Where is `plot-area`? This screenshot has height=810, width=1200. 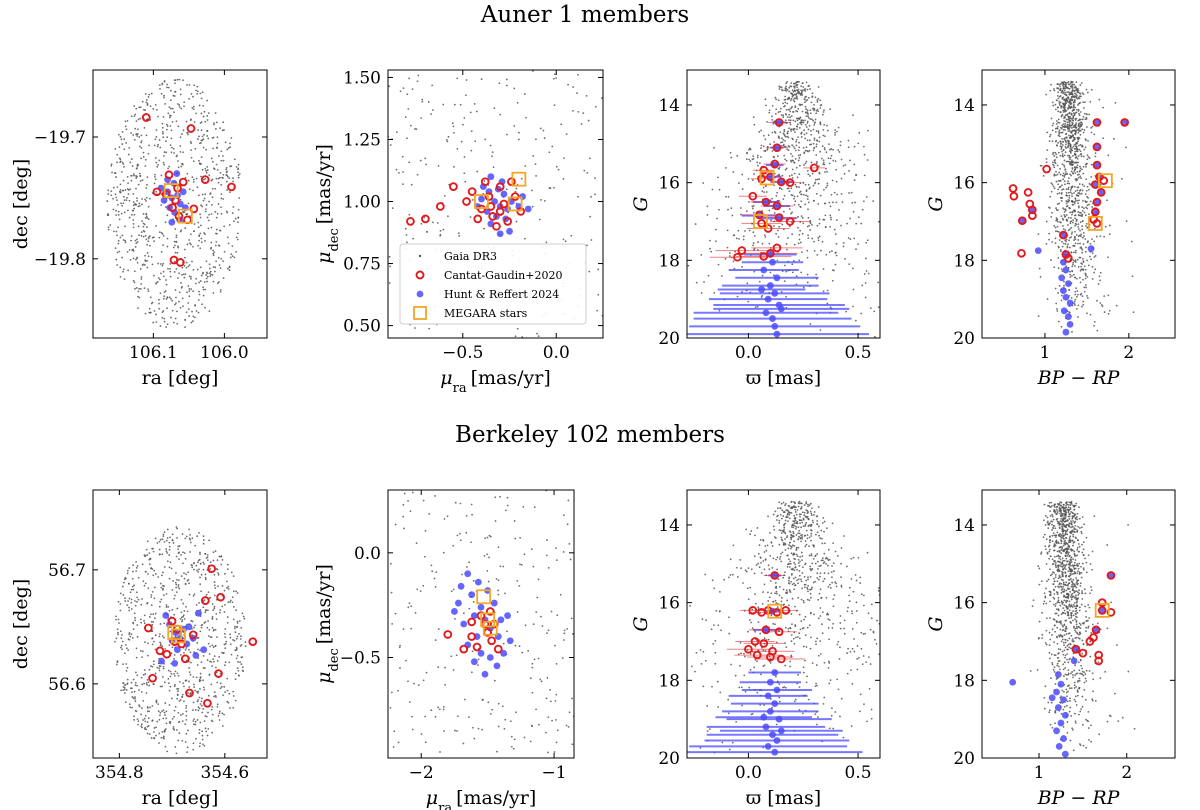 plot-area is located at coordinates (783, 628).